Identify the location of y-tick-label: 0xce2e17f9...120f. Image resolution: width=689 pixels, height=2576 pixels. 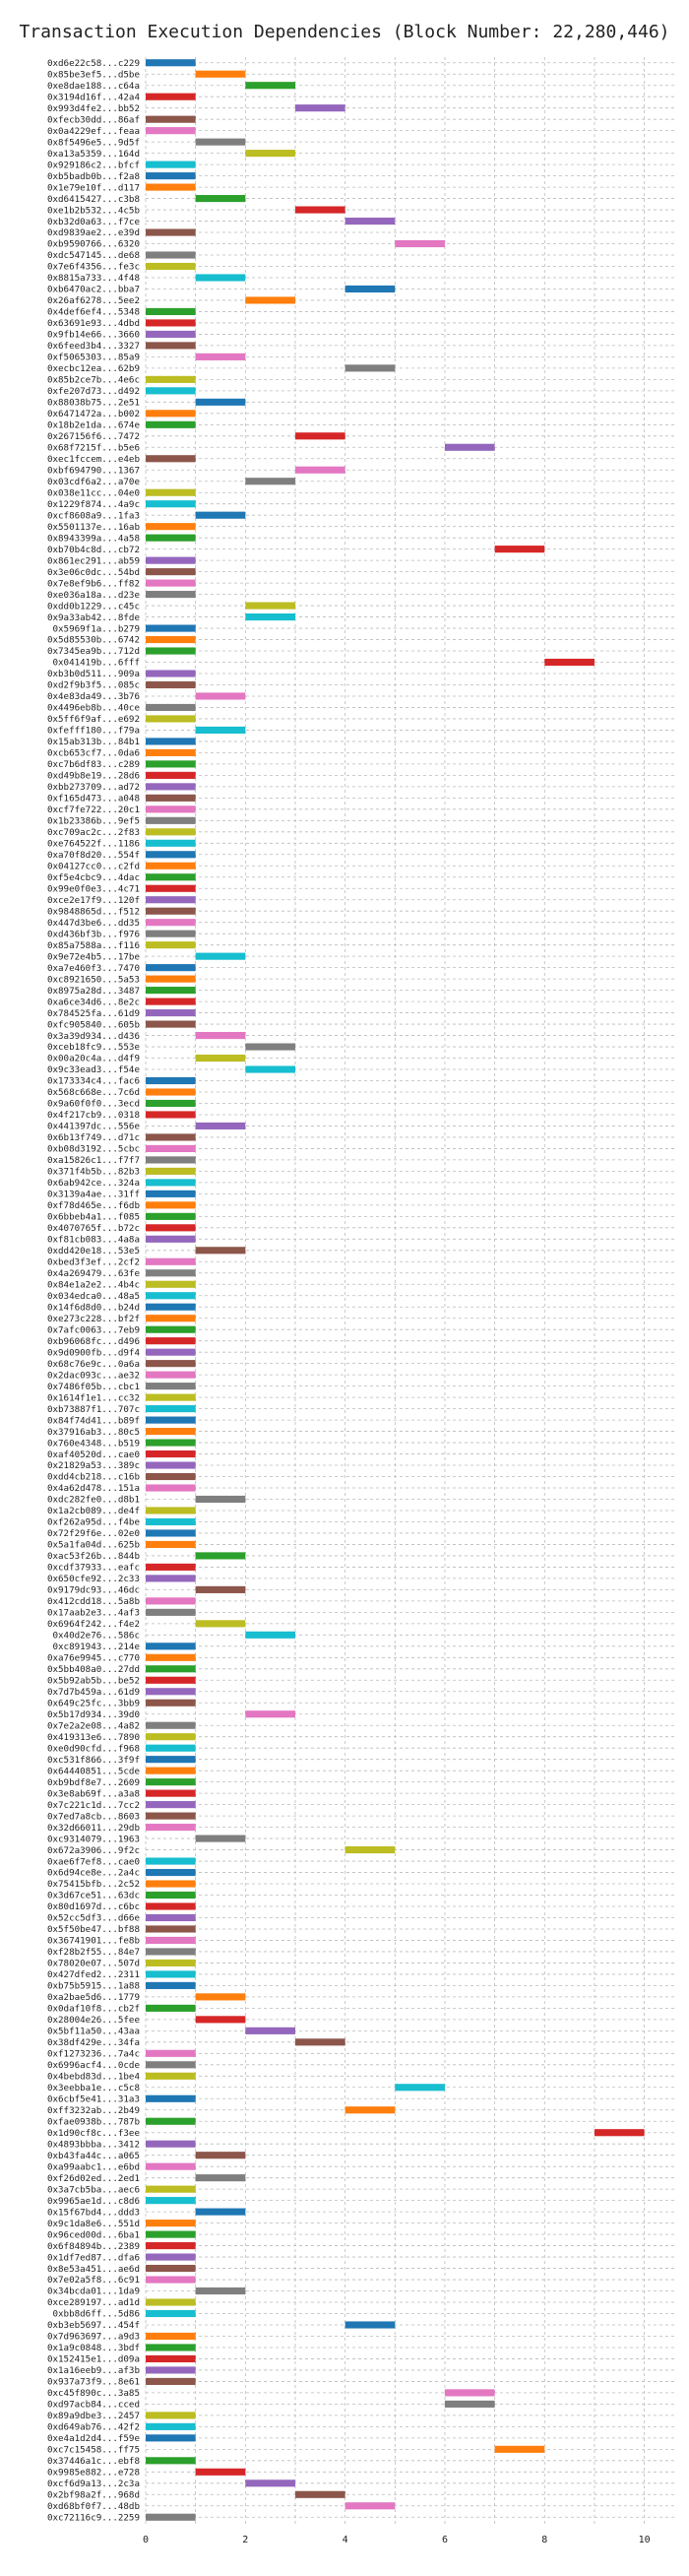
(94, 900).